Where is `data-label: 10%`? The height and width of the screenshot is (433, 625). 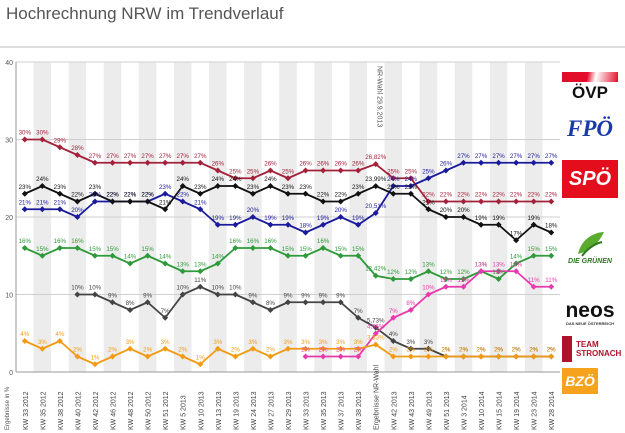
data-label: 10% is located at coordinates (218, 288).